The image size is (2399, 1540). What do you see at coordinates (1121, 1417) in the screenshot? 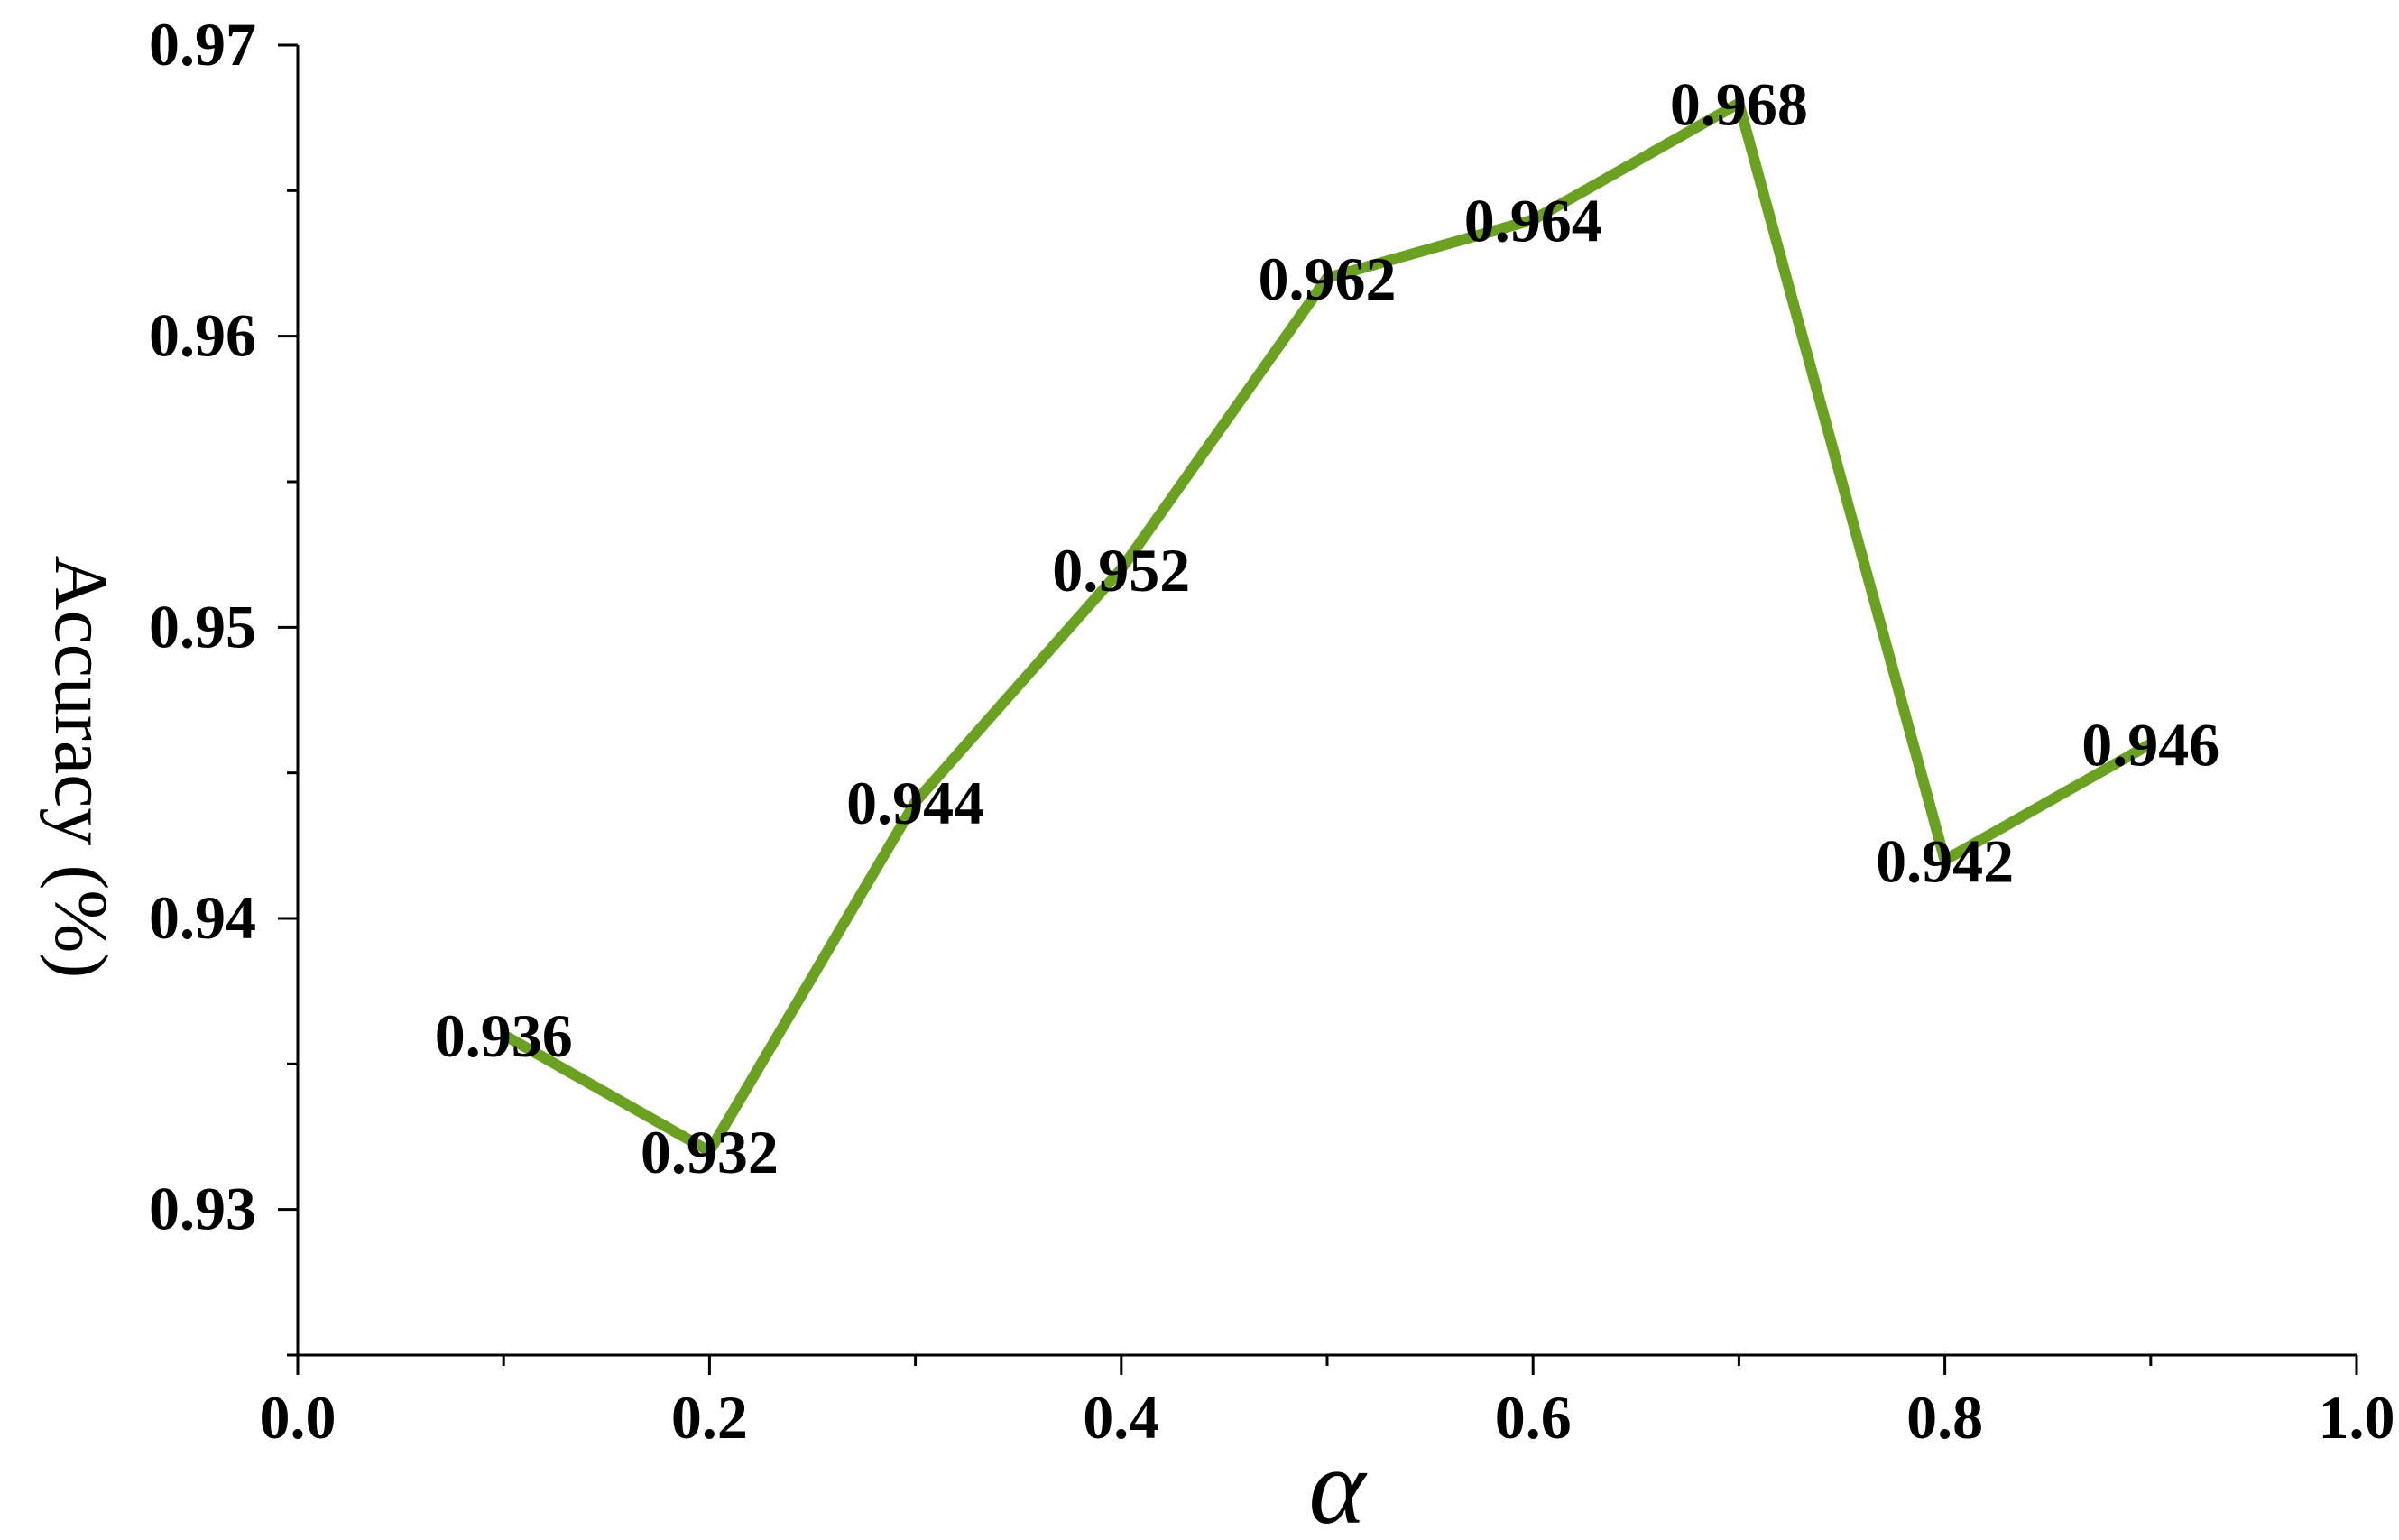
I see `x-tick-label: 0.4` at bounding box center [1121, 1417].